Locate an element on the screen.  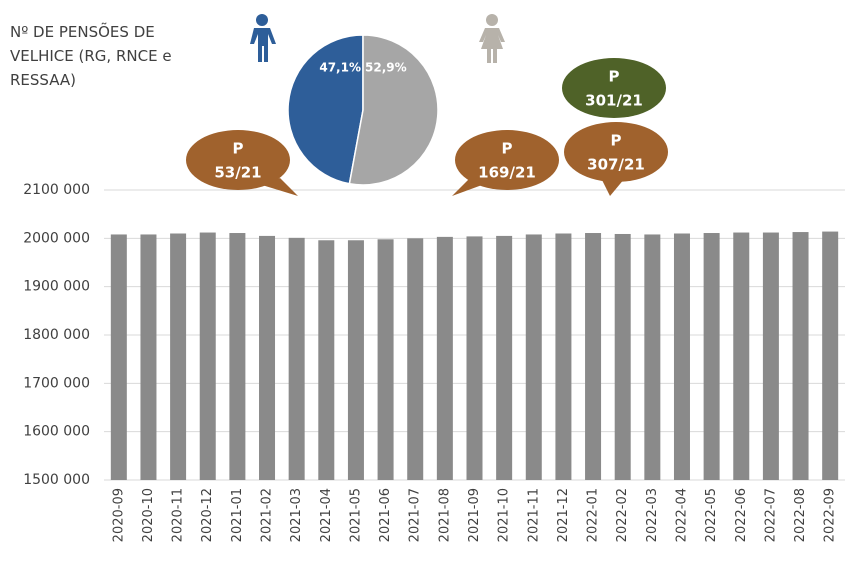
callout: P 169/21 is located at coordinates (505, 163).